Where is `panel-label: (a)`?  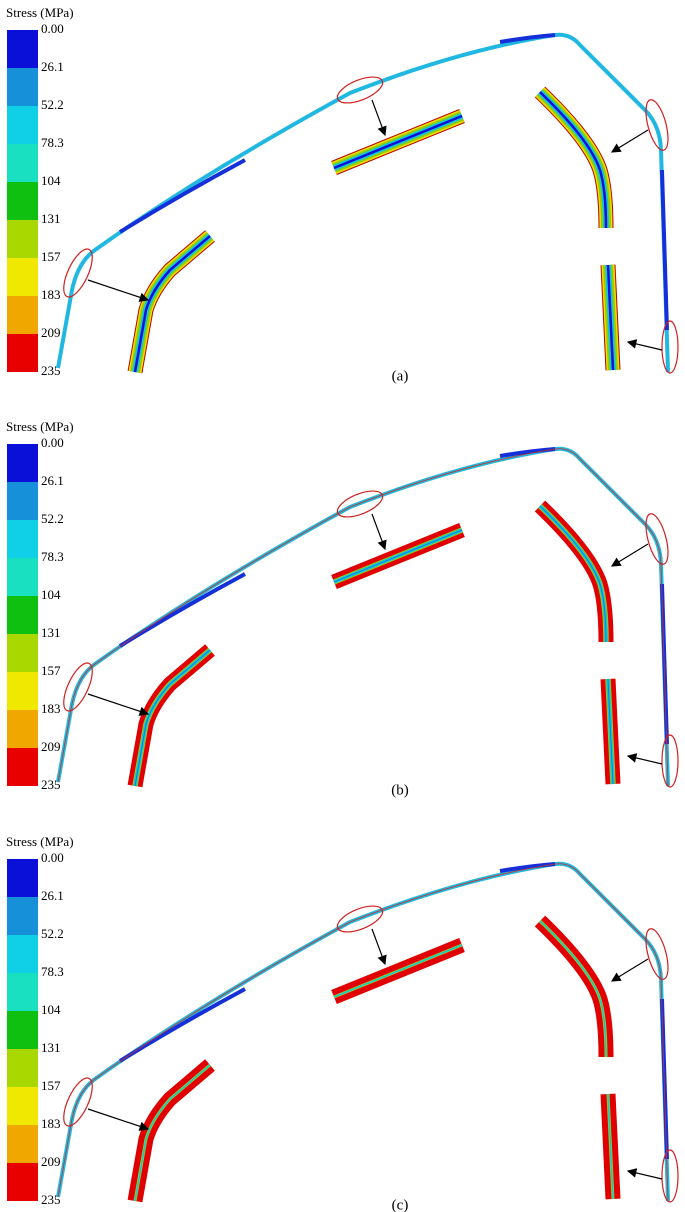
panel-label: (a) is located at coordinates (400, 376).